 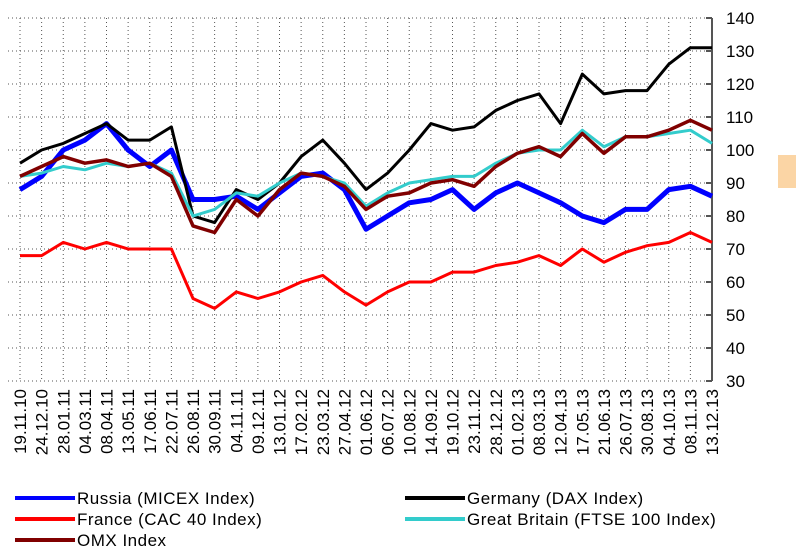 I want to click on x-tick-label: 13.12.13, so click(x=712, y=422).